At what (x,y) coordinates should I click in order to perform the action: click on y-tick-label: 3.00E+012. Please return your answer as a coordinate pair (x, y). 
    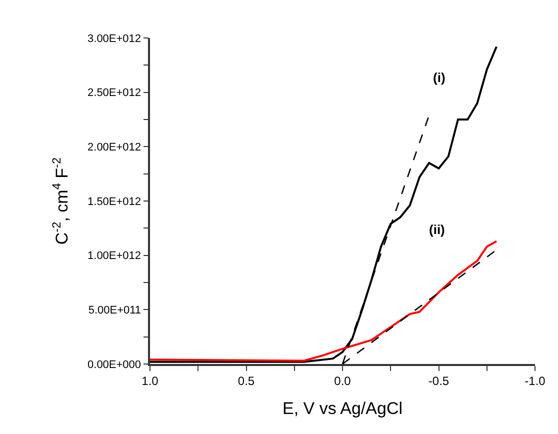
    Looking at the image, I should click on (115, 38).